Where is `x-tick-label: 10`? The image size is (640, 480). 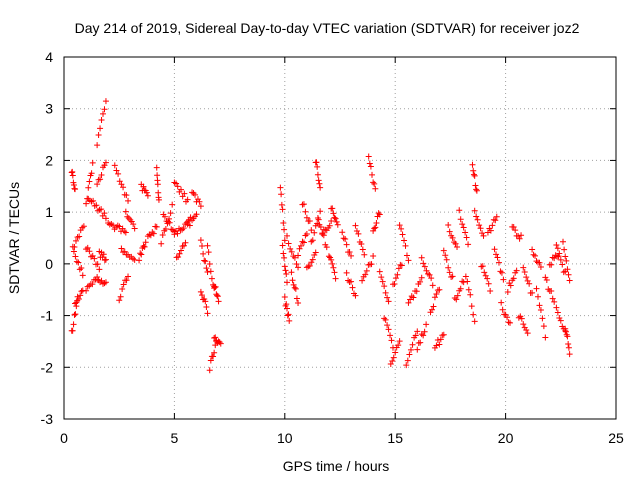
x-tick-label: 10 is located at coordinates (285, 438).